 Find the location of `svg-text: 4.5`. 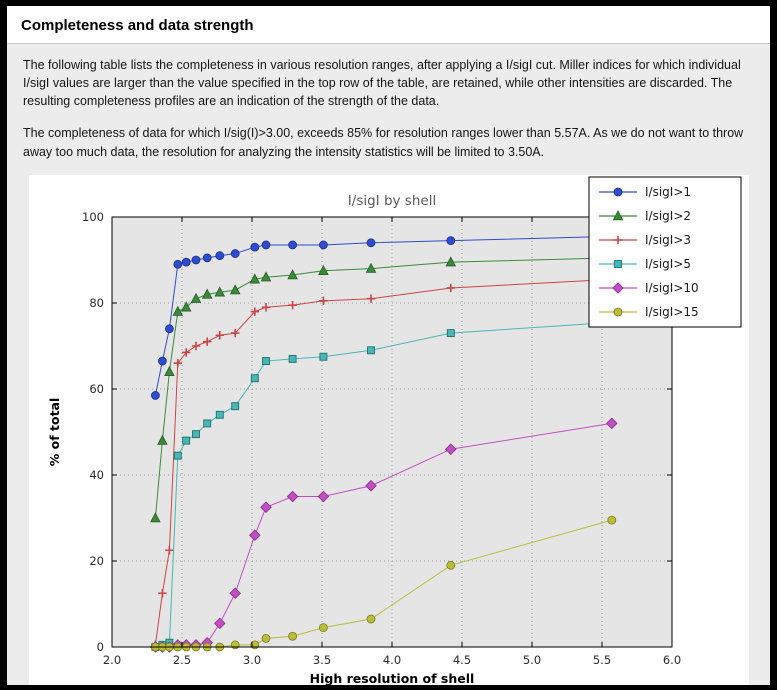

svg-text: 4.5 is located at coordinates (462, 660).